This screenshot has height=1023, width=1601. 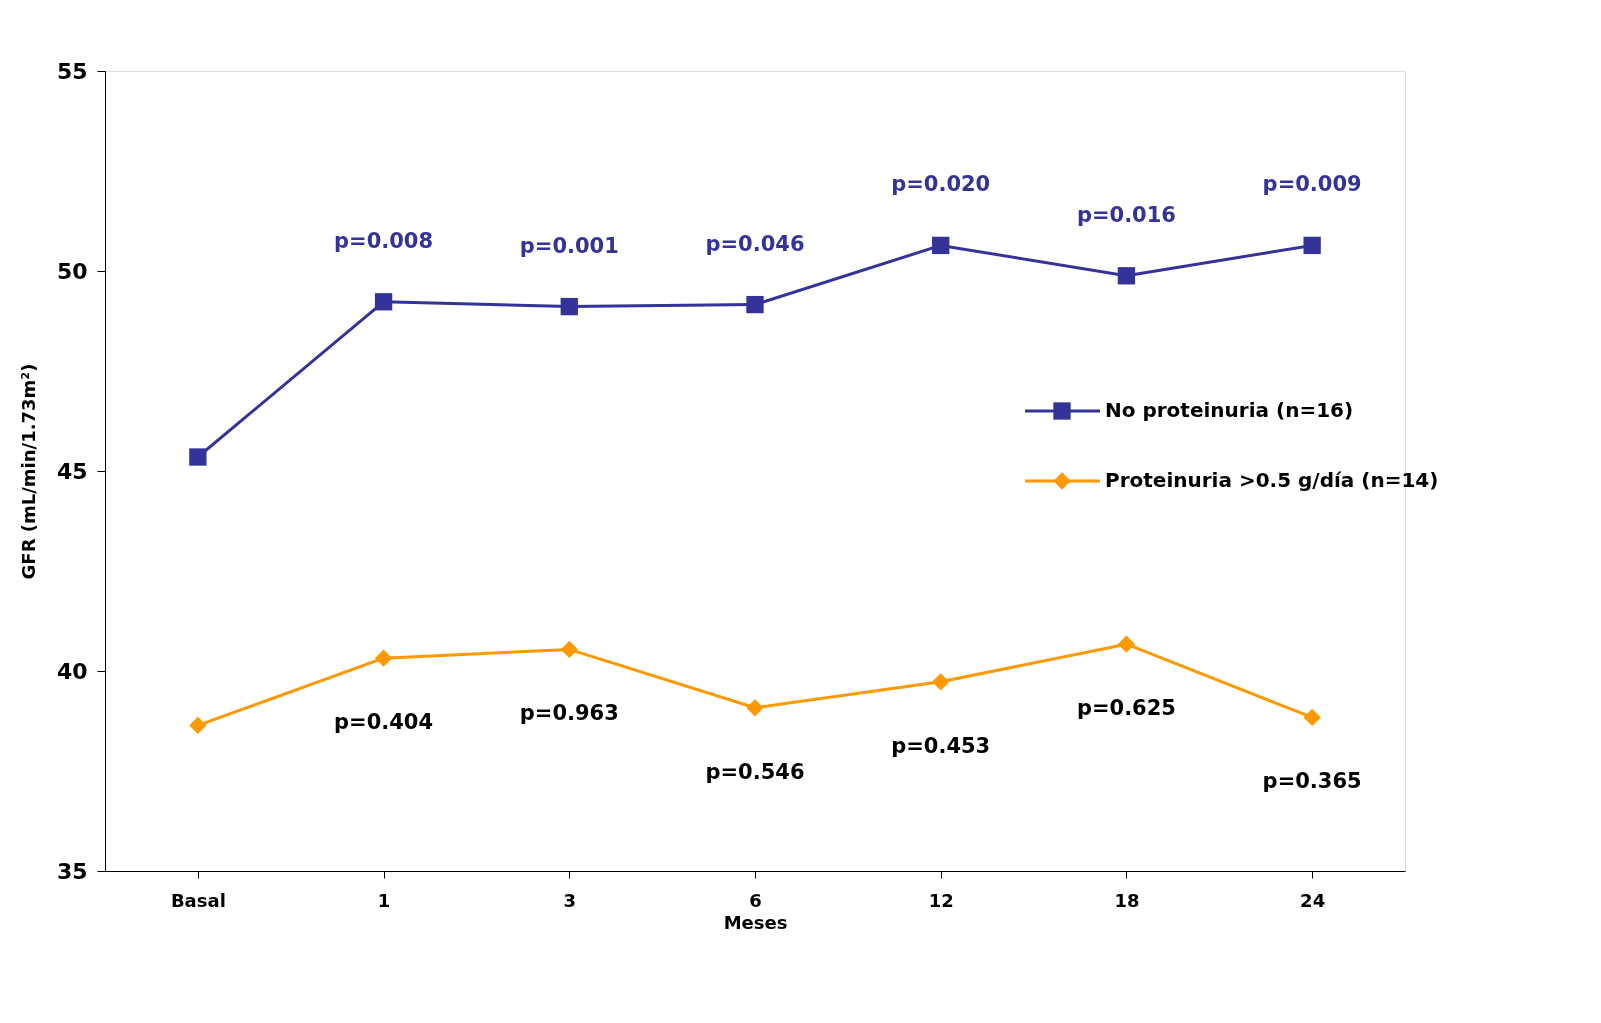 What do you see at coordinates (1127, 900) in the screenshot?
I see `x-tick-label: 18` at bounding box center [1127, 900].